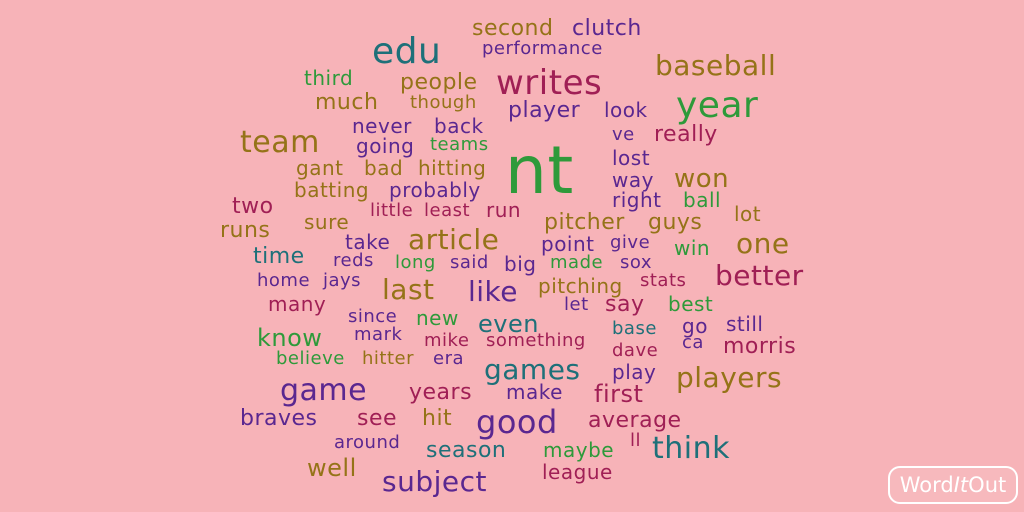 This screenshot has height=512, width=1024. I want to click on cloud-word: mark, so click(378, 334).